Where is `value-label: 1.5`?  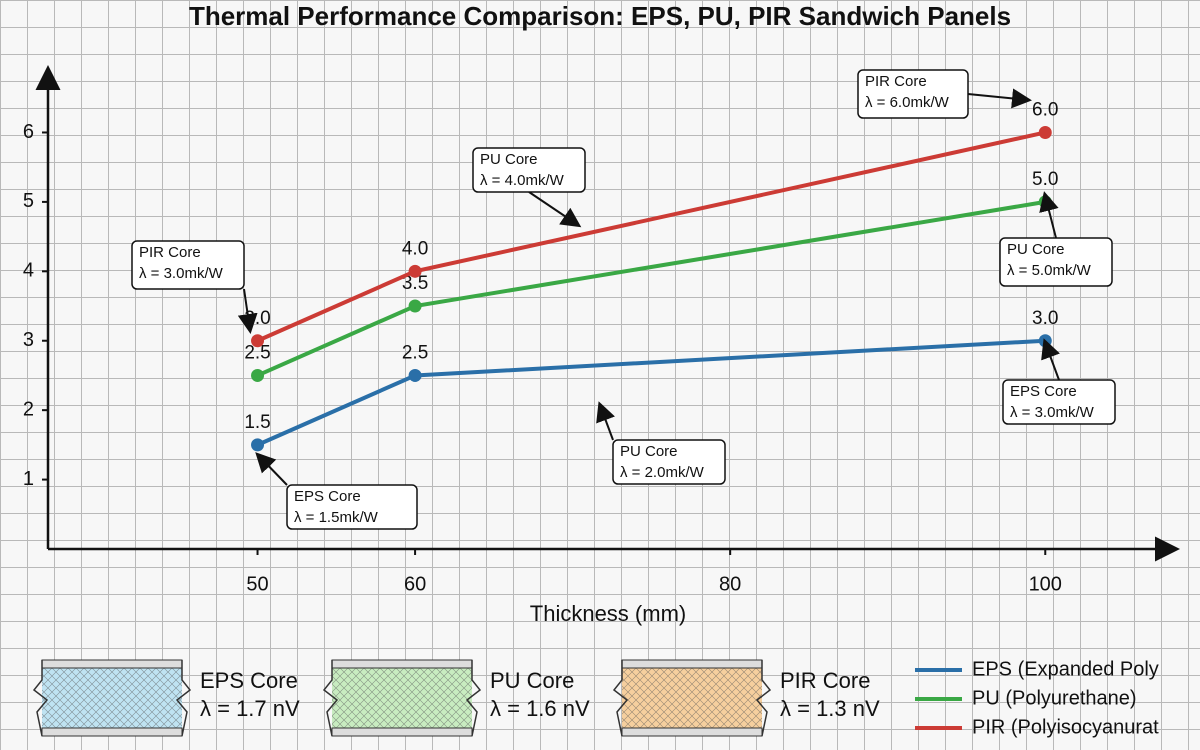
value-label: 1.5 is located at coordinates (257, 422).